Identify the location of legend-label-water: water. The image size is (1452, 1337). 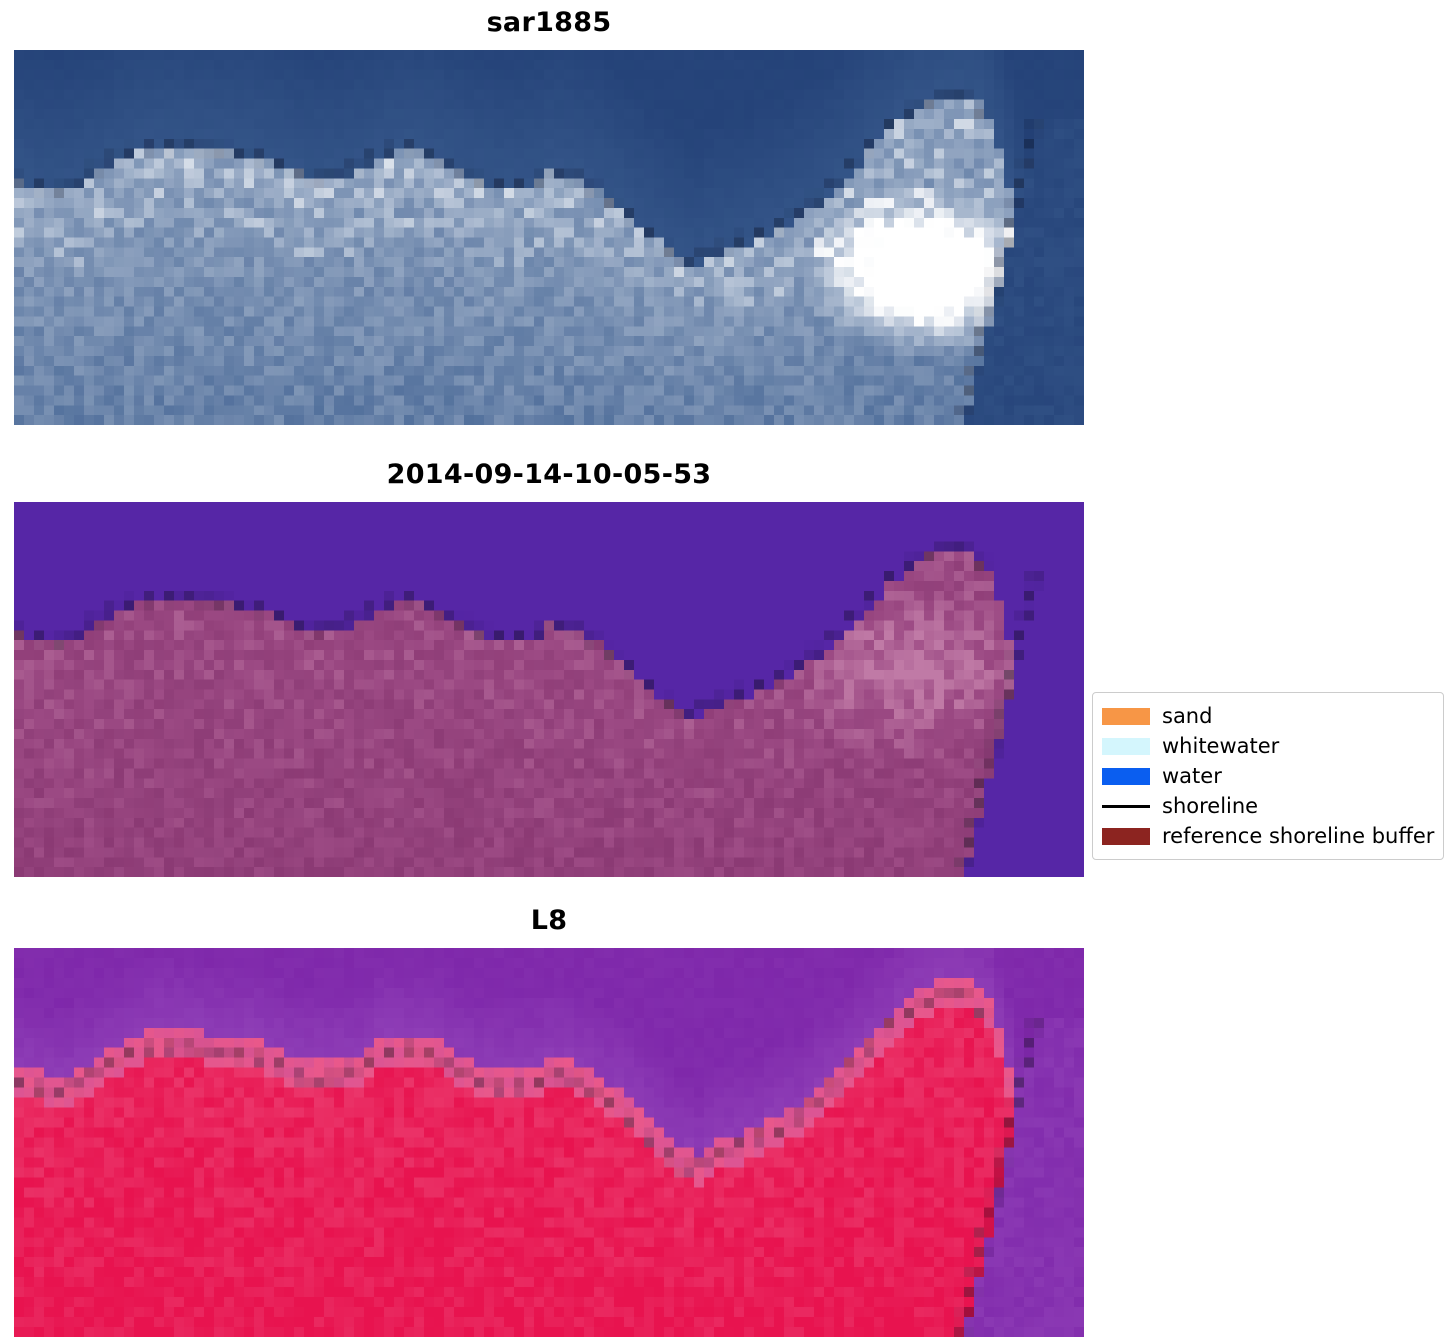
(1192, 776).